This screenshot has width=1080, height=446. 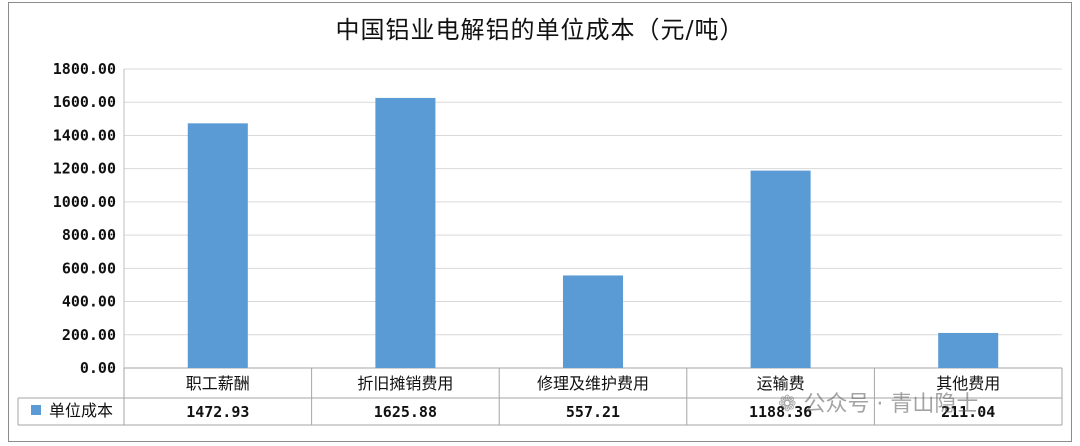 I want to click on y-tick-label: 800.00, so click(x=89, y=235).